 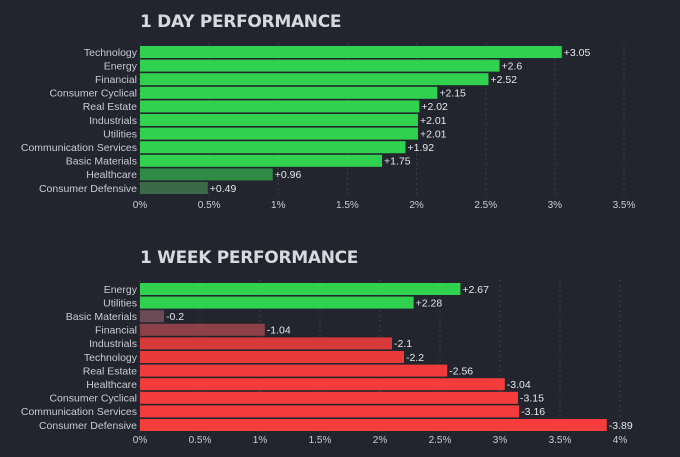 What do you see at coordinates (113, 344) in the screenshot?
I see `week-category-label: Industrials` at bounding box center [113, 344].